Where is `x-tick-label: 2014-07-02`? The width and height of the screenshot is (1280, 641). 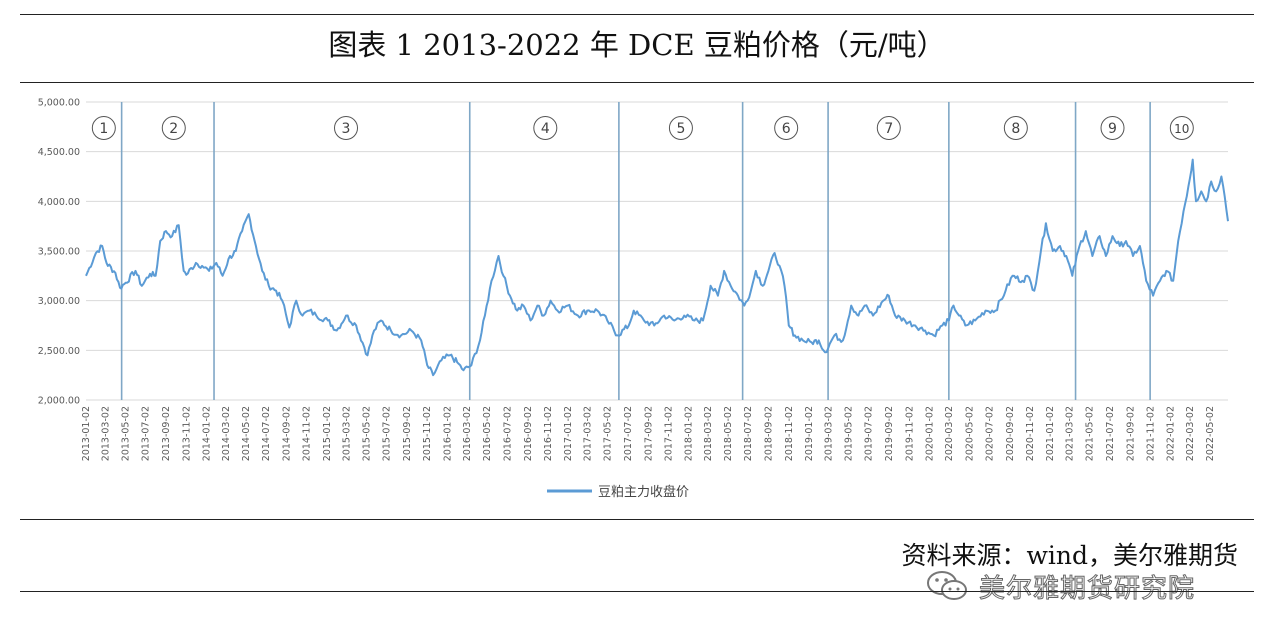
x-tick-label: 2014-07-02 is located at coordinates (266, 433).